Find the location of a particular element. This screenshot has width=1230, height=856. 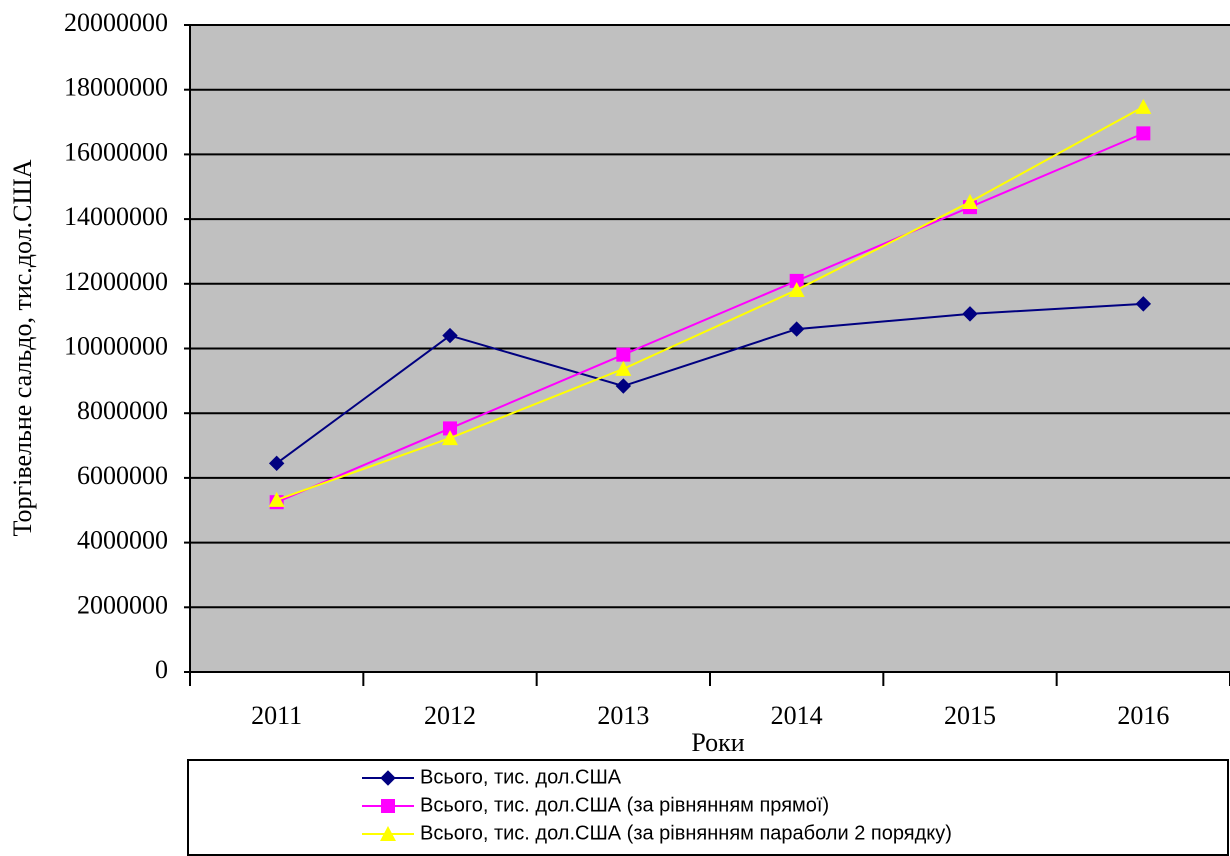

y-tick-label: 8000000 is located at coordinates (122, 410).